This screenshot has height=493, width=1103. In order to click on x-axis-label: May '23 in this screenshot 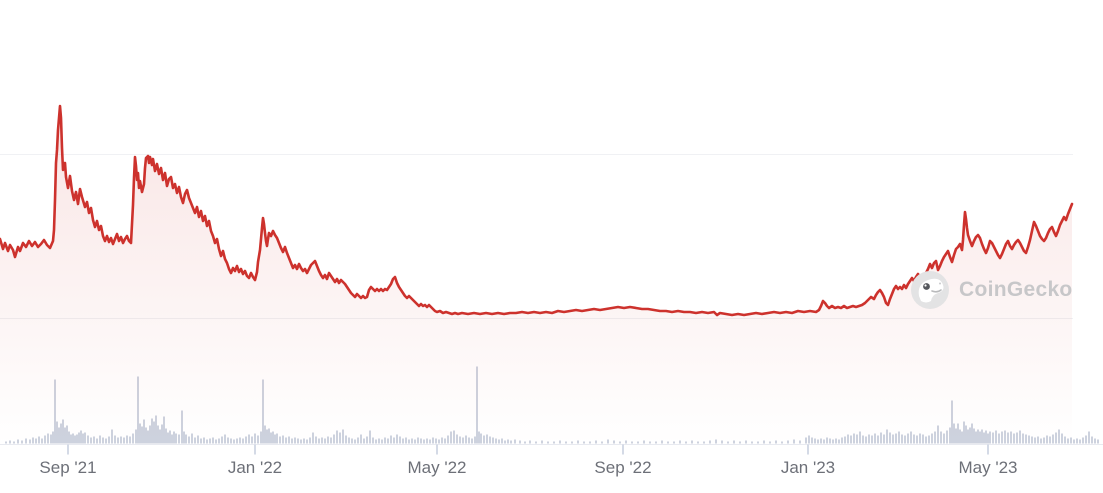, I will do `click(988, 467)`.